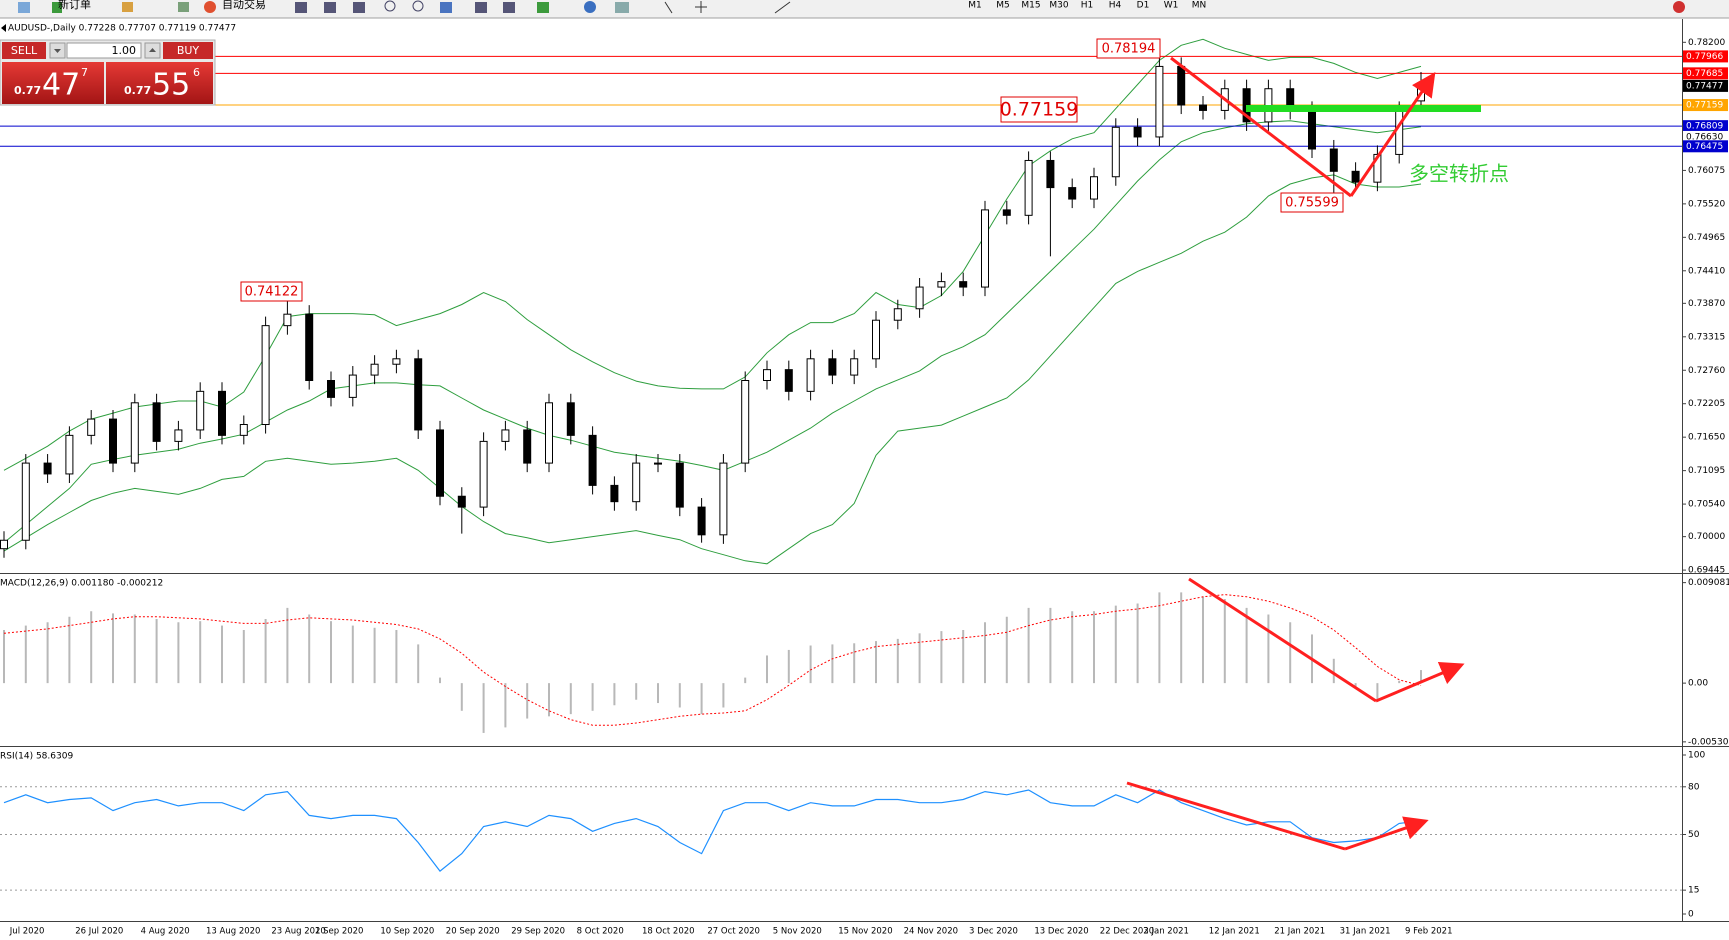  What do you see at coordinates (57, 51) in the screenshot?
I see `spinner-arrow` at bounding box center [57, 51].